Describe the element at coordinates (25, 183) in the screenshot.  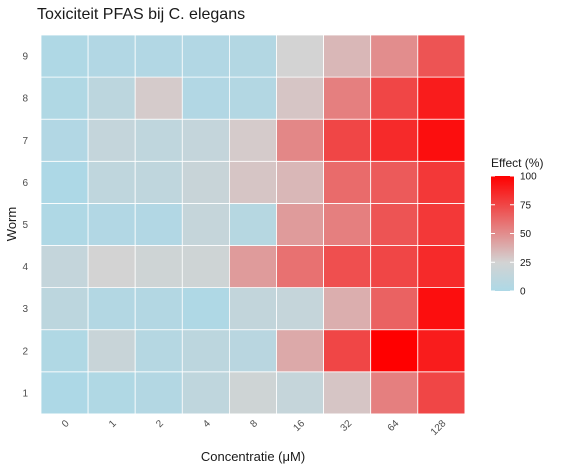
I see `y-tick-label: 6` at that location.